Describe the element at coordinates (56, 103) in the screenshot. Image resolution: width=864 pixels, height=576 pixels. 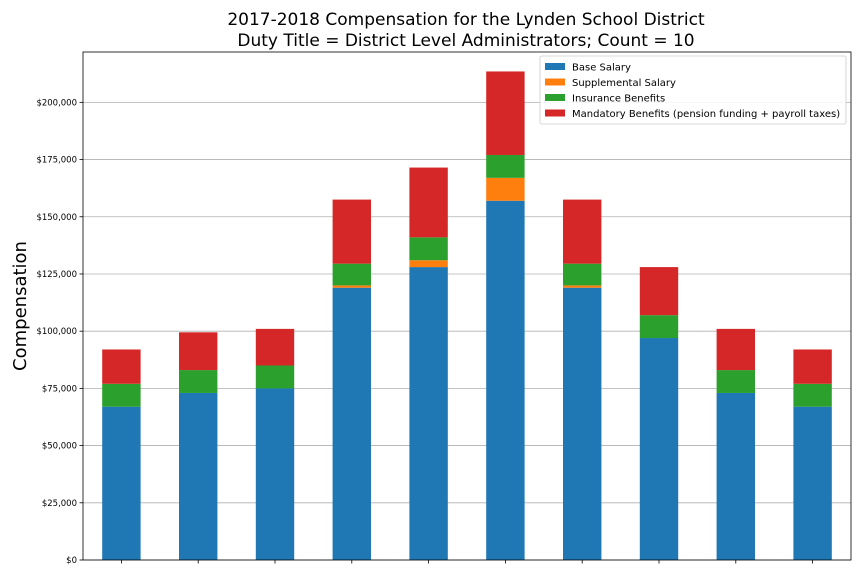
I see `y-tick-label: $200,000` at that location.